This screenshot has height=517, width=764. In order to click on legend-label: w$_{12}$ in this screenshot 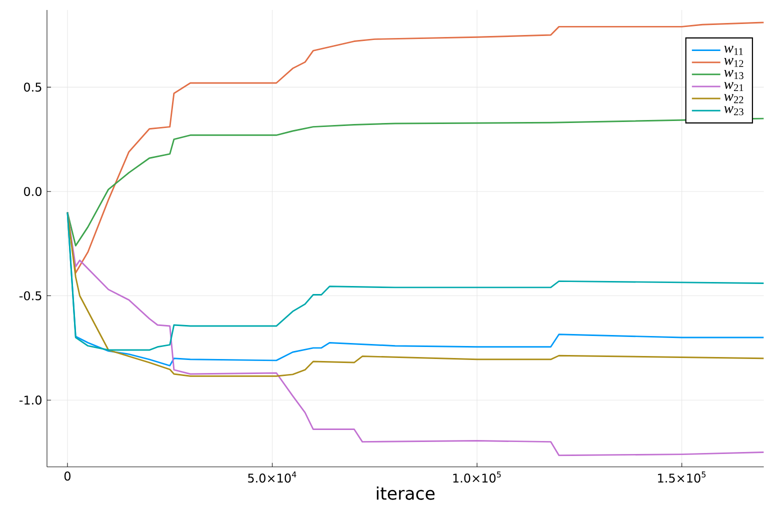, I will do `click(734, 63)`.